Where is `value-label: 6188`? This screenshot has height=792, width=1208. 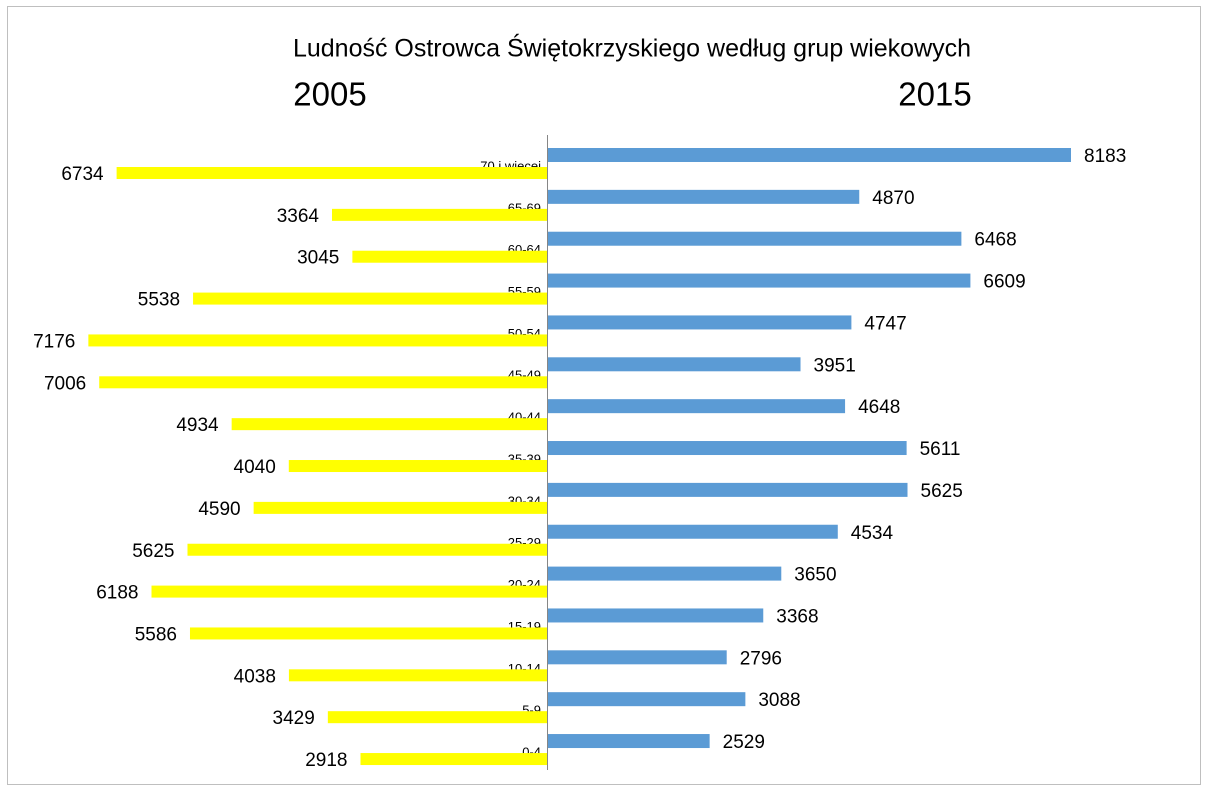 value-label: 6188 is located at coordinates (117, 593).